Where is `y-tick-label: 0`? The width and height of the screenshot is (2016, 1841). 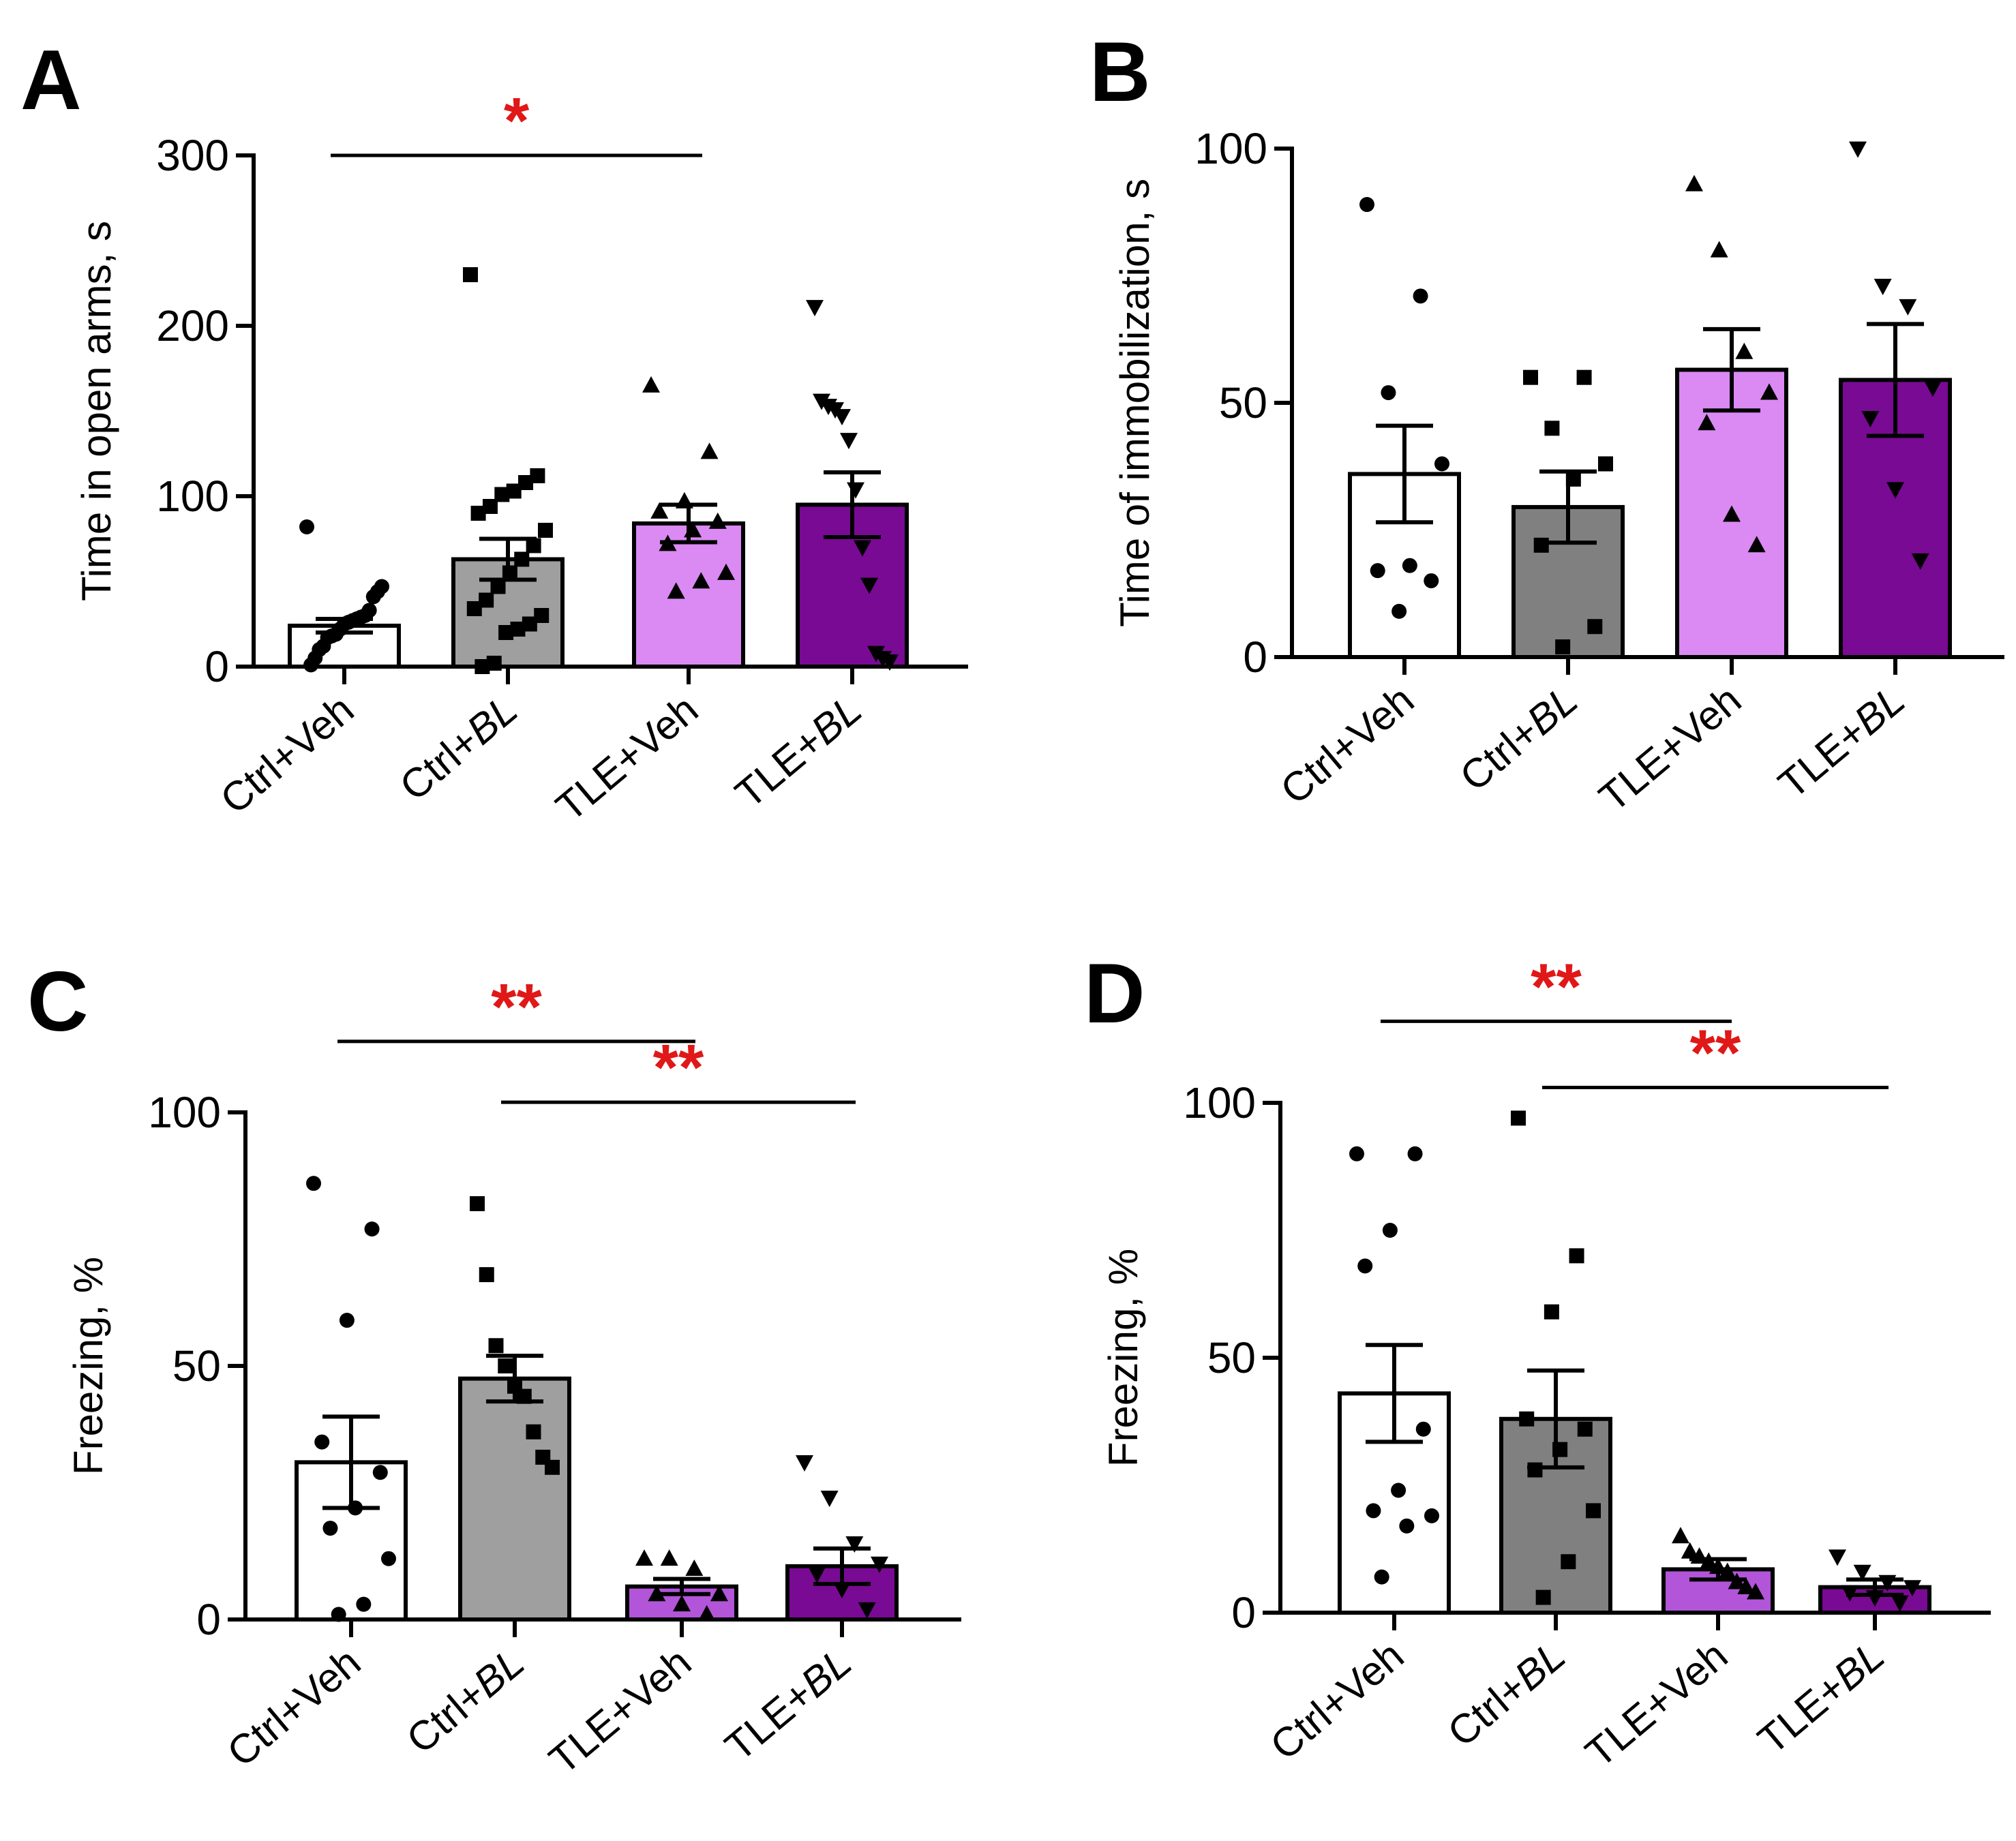 y-tick-label: 0 is located at coordinates (1255, 657).